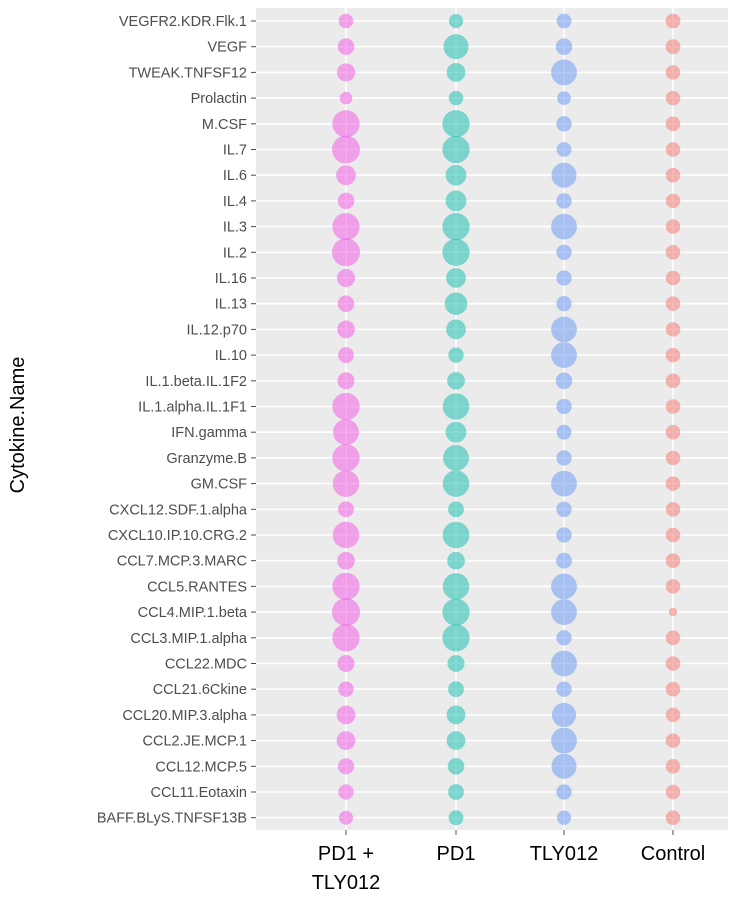  I want to click on y-tick-label: CXCL12.SDF.1.alpha, so click(178, 510).